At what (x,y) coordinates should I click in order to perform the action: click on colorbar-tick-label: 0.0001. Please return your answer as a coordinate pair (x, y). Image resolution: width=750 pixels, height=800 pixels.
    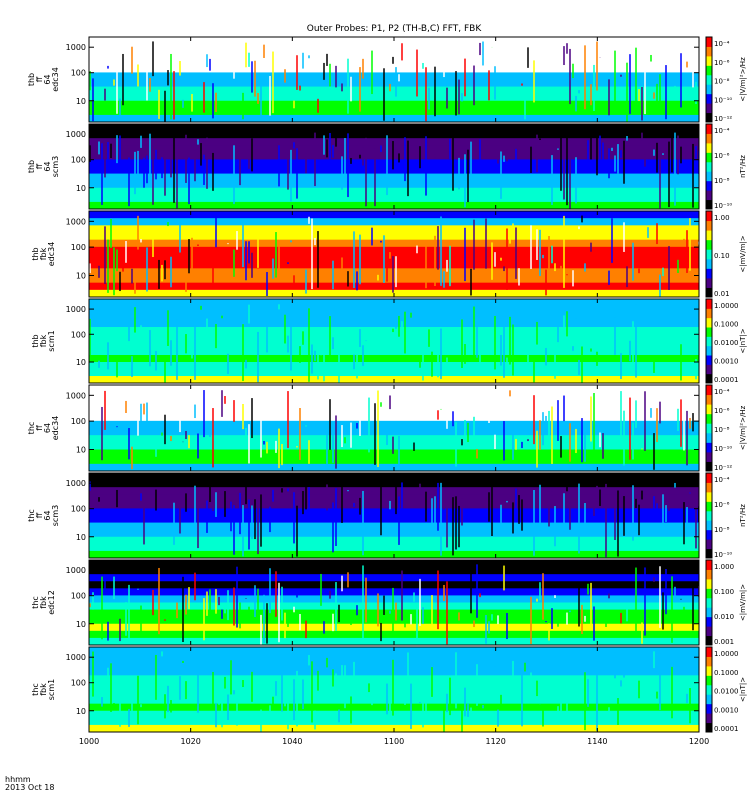
    Looking at the image, I should click on (726, 729).